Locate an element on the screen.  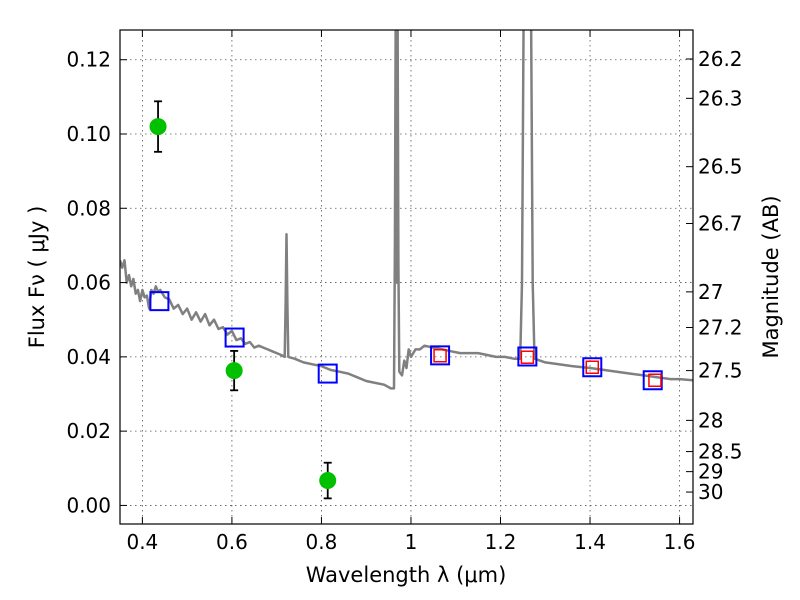
right-tick-label: 30 is located at coordinates (710, 492).